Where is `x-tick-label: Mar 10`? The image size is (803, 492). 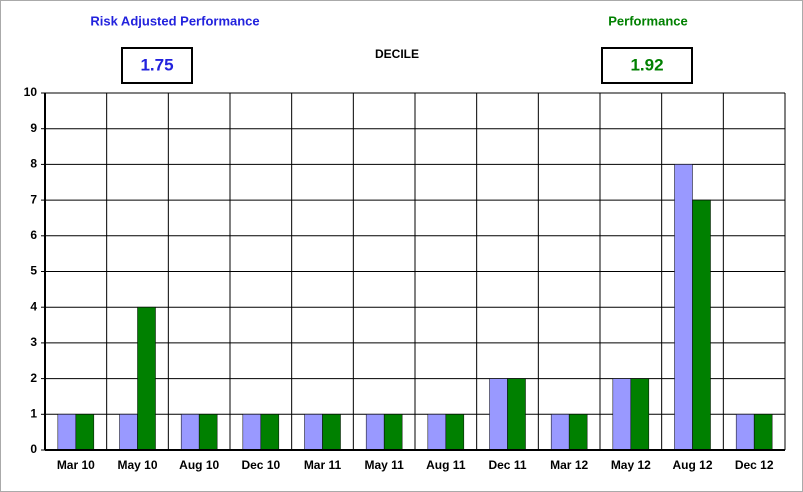
x-tick-label: Mar 10 is located at coordinates (76, 465).